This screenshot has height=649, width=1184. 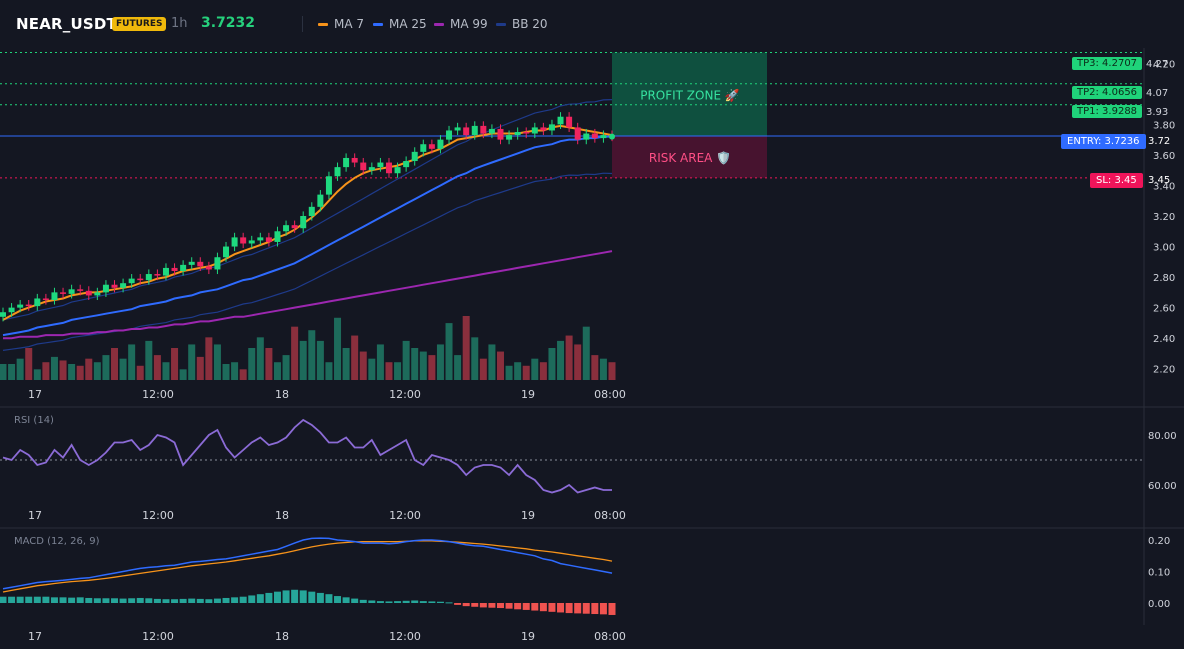 I want to click on time-tick-label: 18, so click(x=282, y=394).